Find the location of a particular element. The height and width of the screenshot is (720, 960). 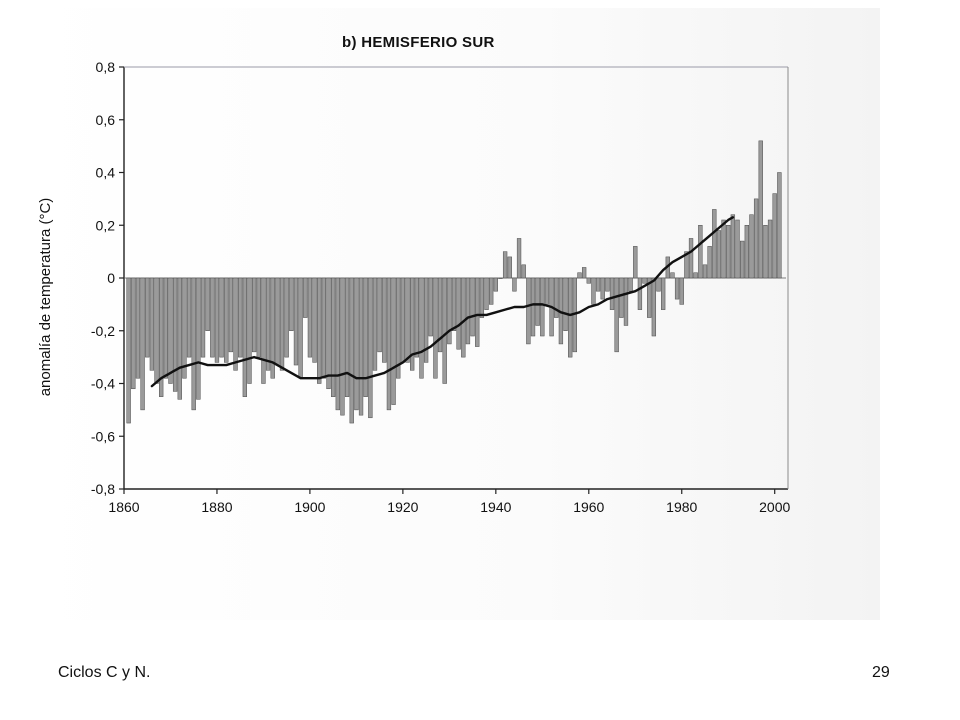

bar-1942 is located at coordinates (505, 265).